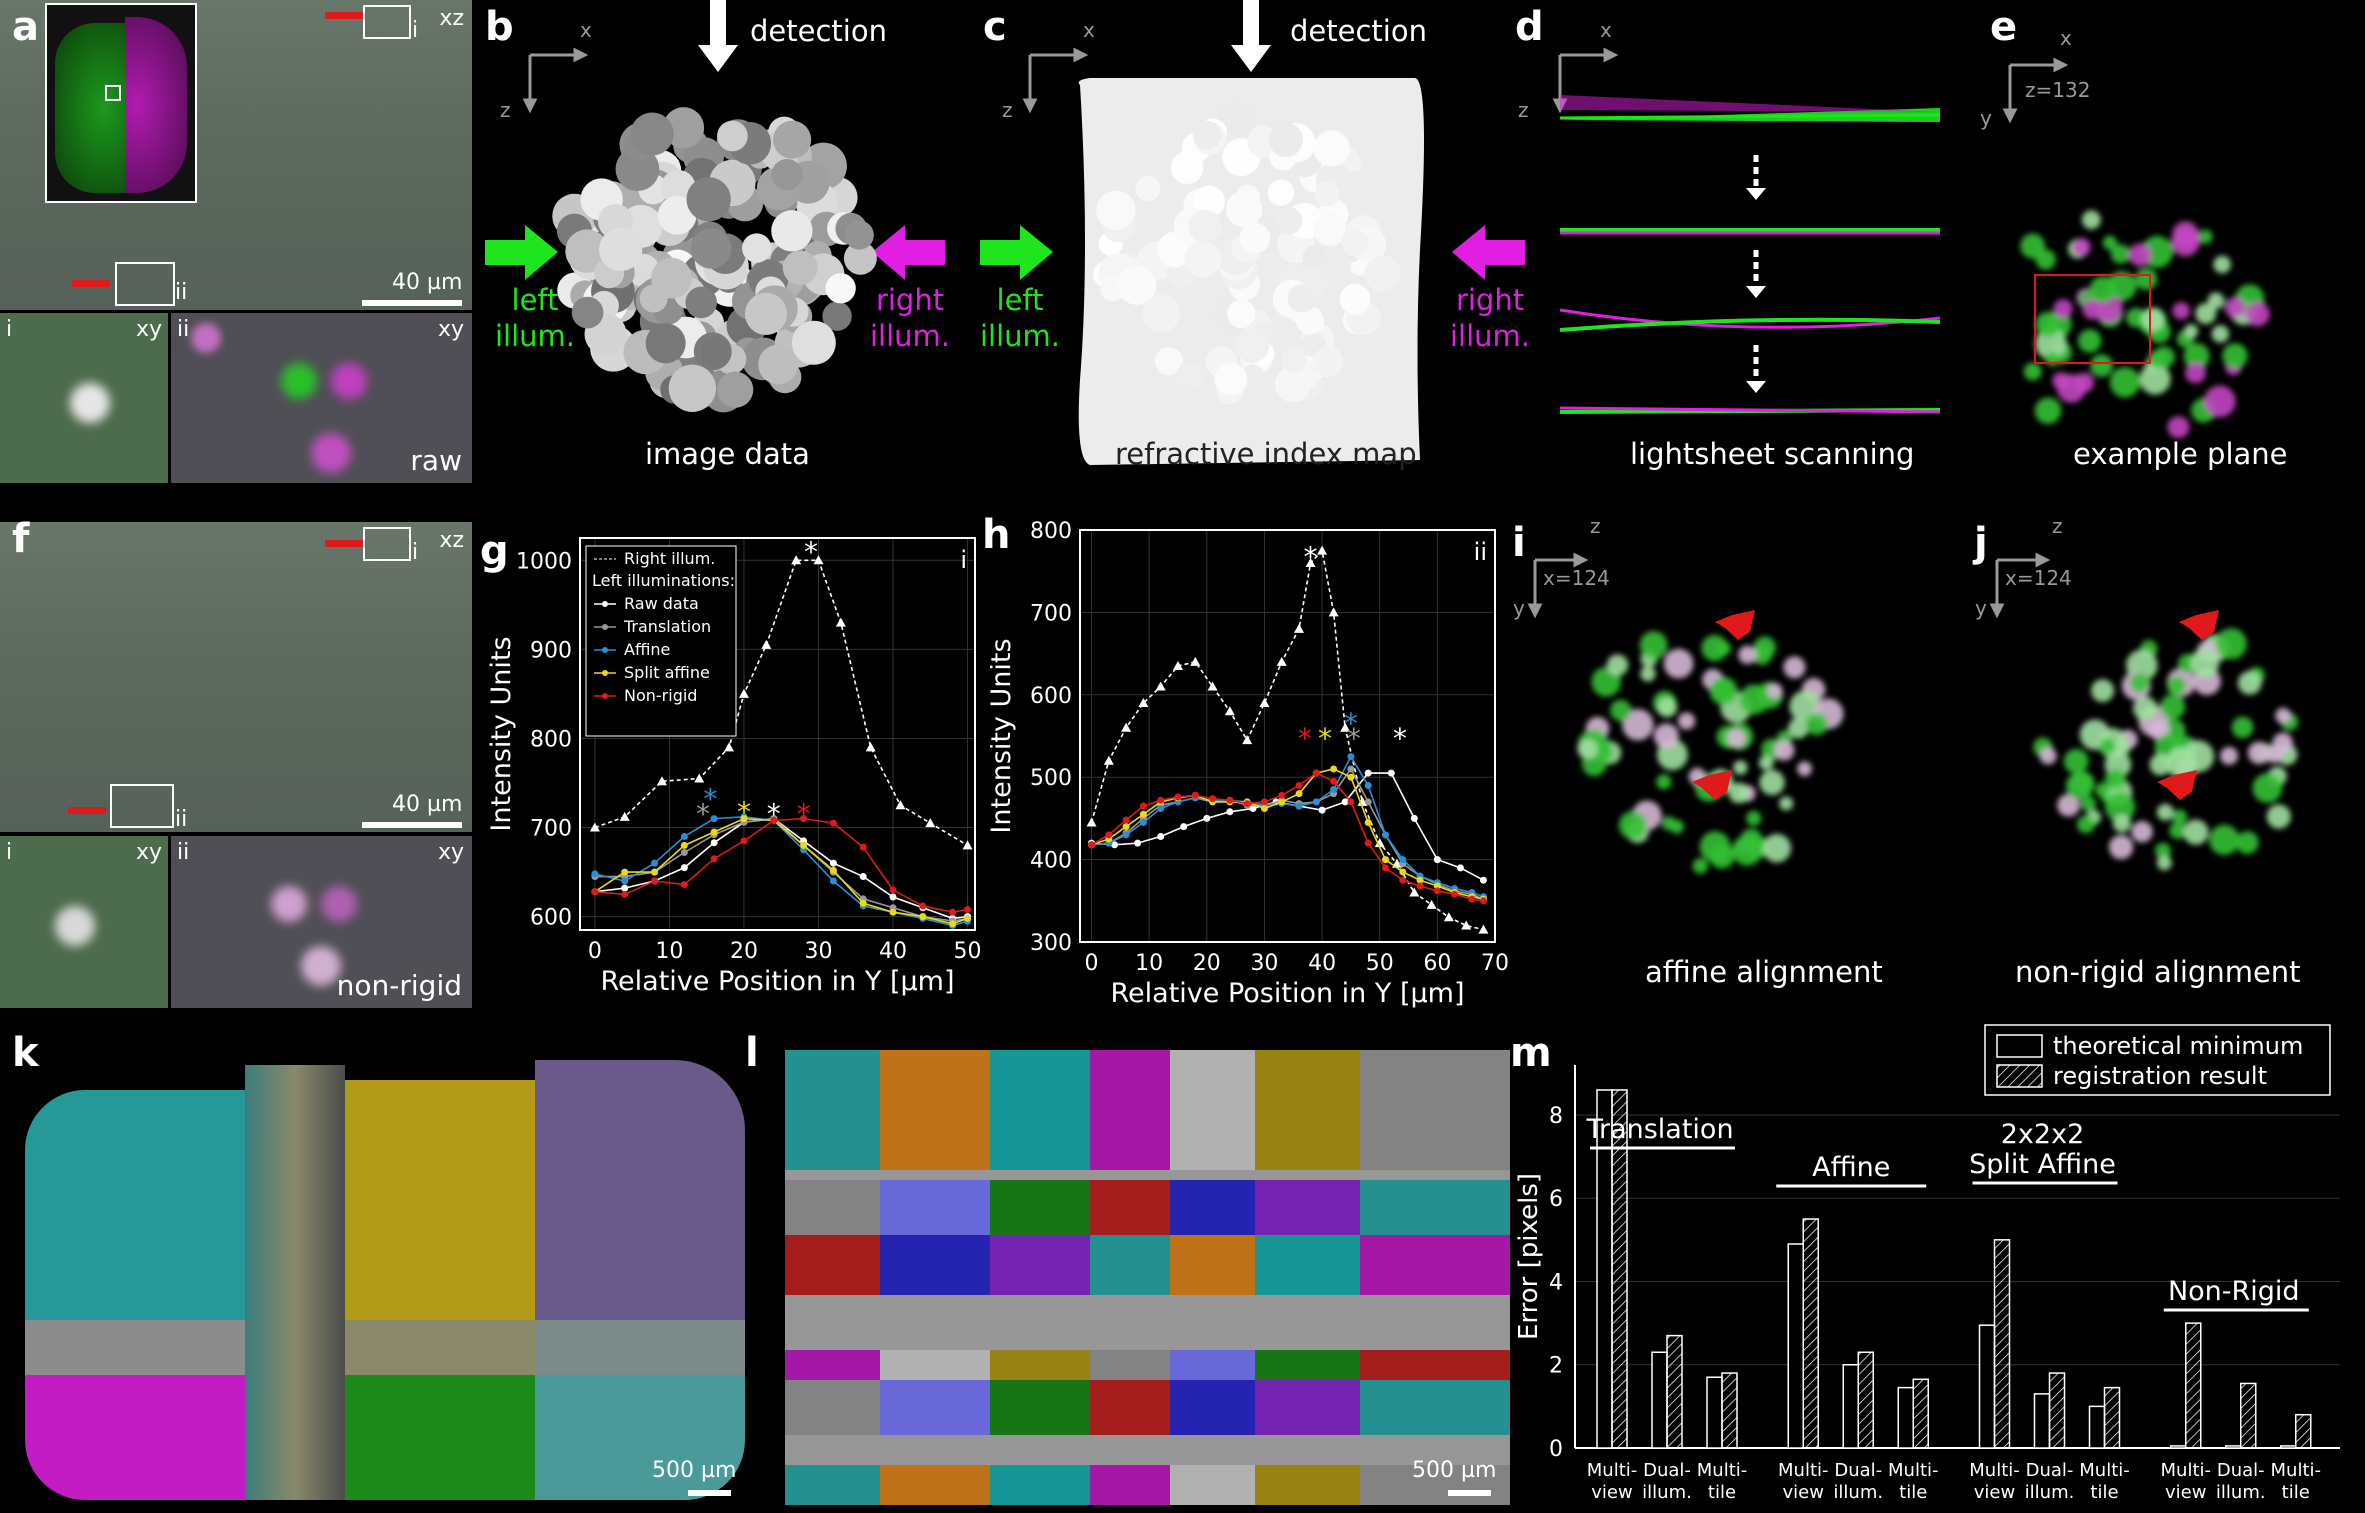 The height and width of the screenshot is (1513, 2365). What do you see at coordinates (804, 814) in the screenshot?
I see `annotation-star: *` at bounding box center [804, 814].